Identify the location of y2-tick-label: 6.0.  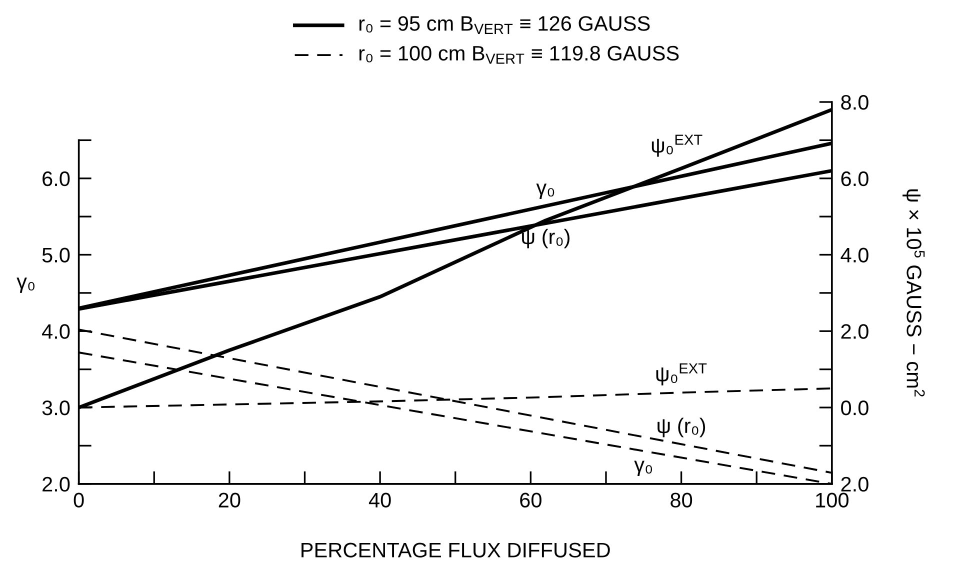
(854, 178).